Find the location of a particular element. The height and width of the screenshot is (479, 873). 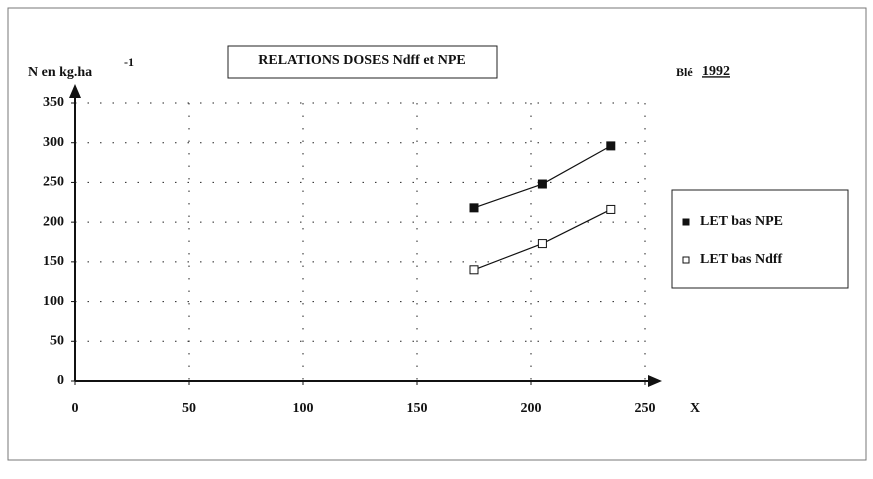

y-tick-label: 150 is located at coordinates (53, 261).